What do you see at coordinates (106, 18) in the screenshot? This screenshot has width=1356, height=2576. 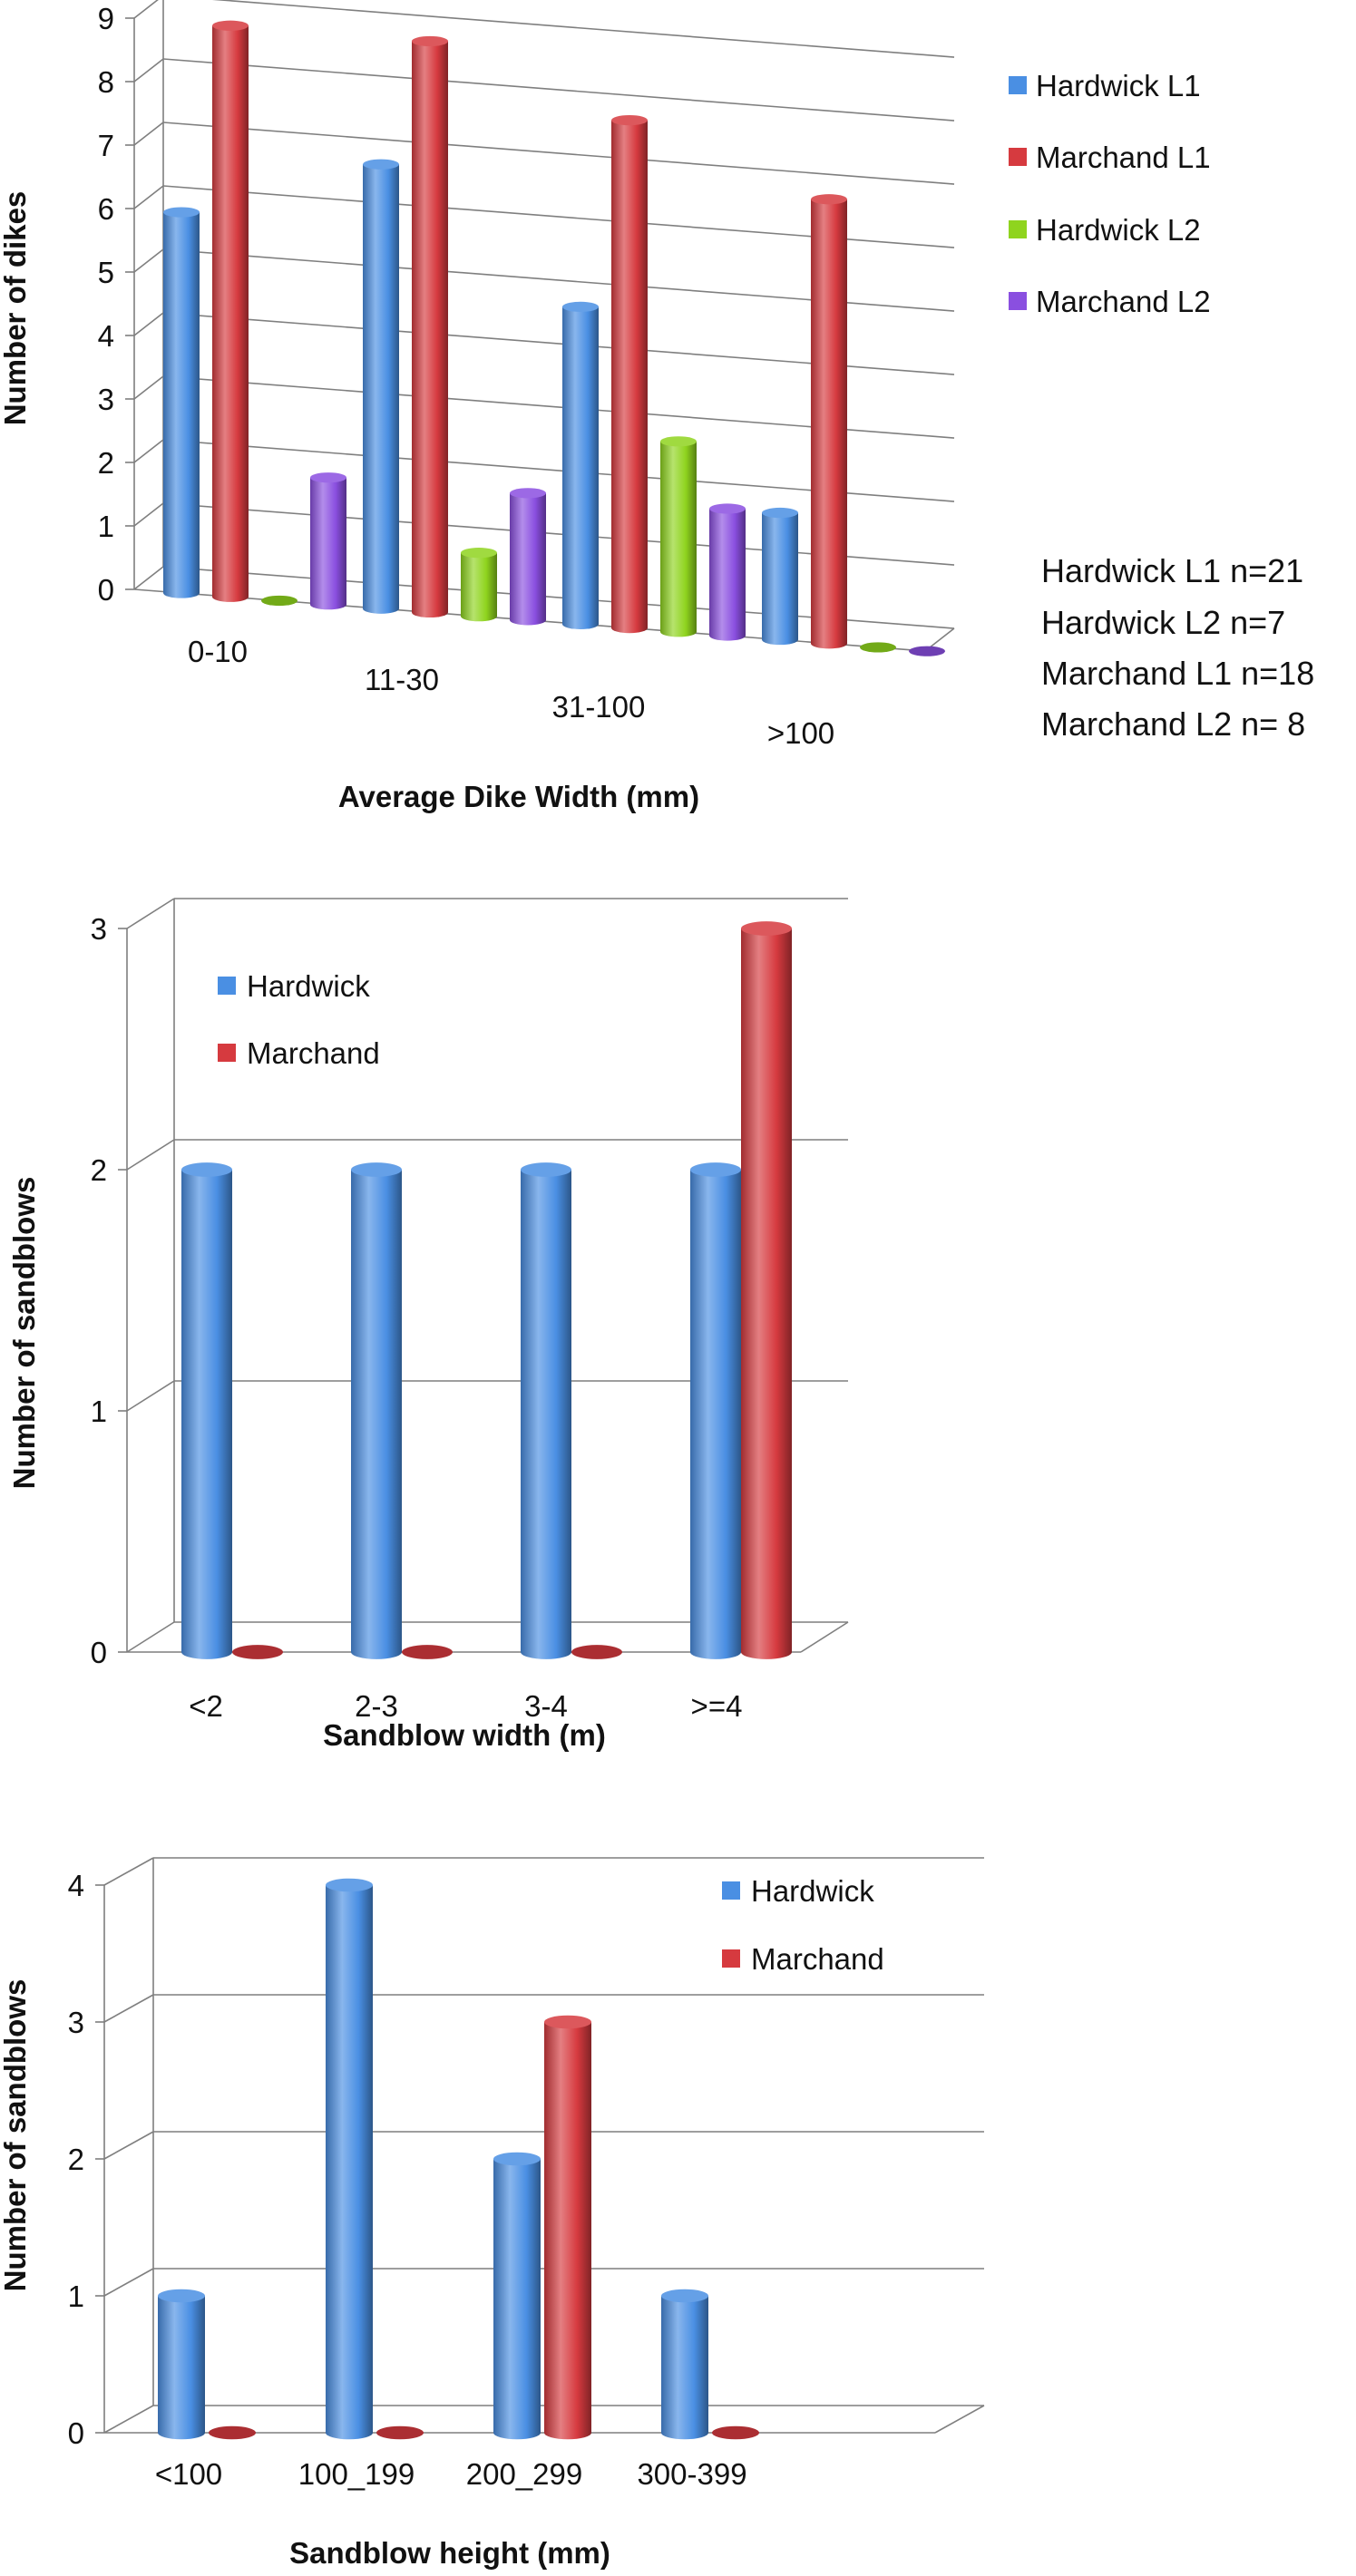 I see `chart1-y-tick-9: 9` at bounding box center [106, 18].